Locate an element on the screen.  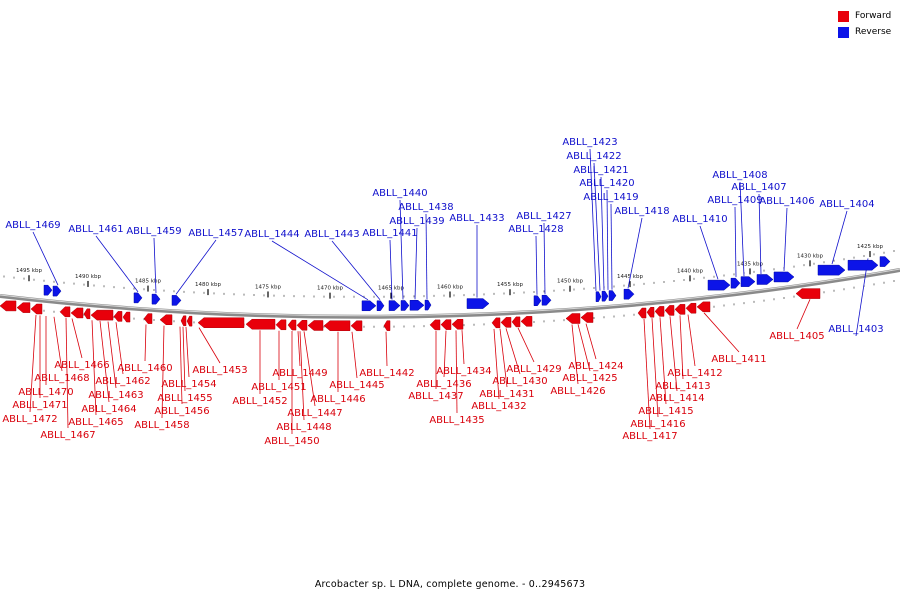
forward-gene-label: ABLL_1430 is located at coordinates (519, 381).